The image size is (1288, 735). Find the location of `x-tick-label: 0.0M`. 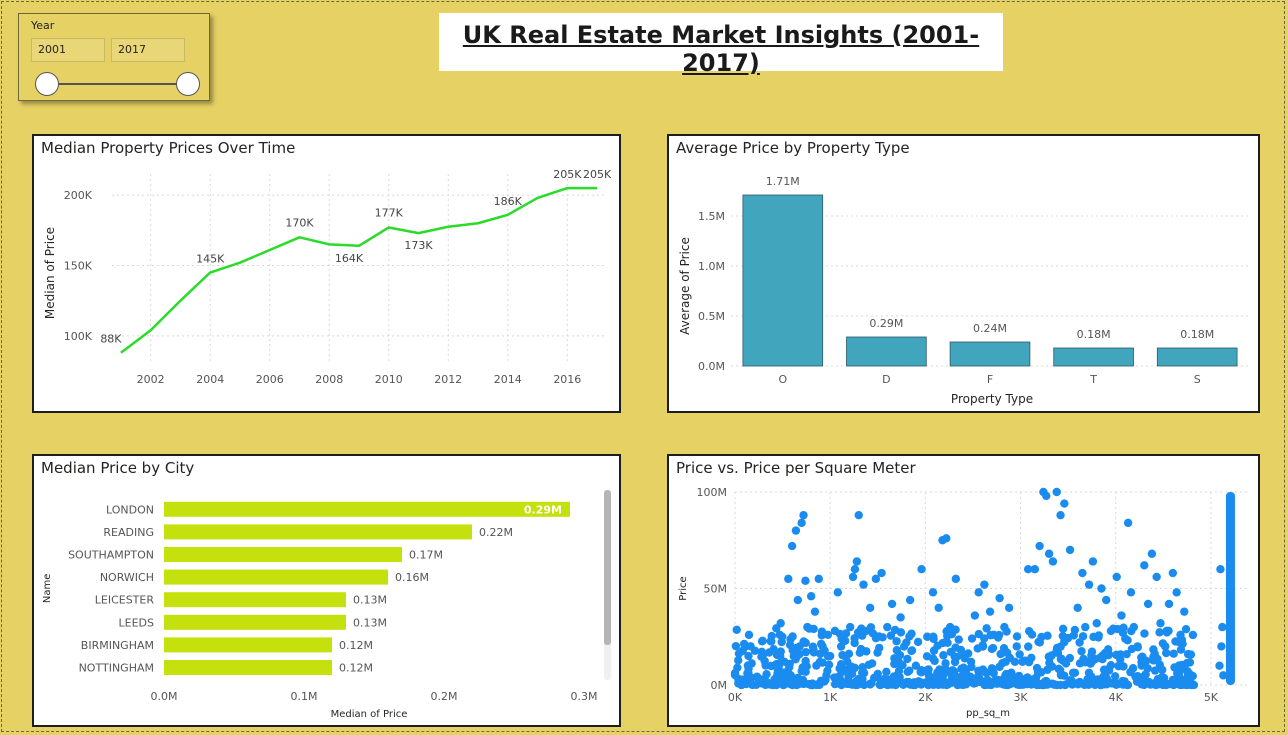

x-tick-label: 0.0M is located at coordinates (164, 696).